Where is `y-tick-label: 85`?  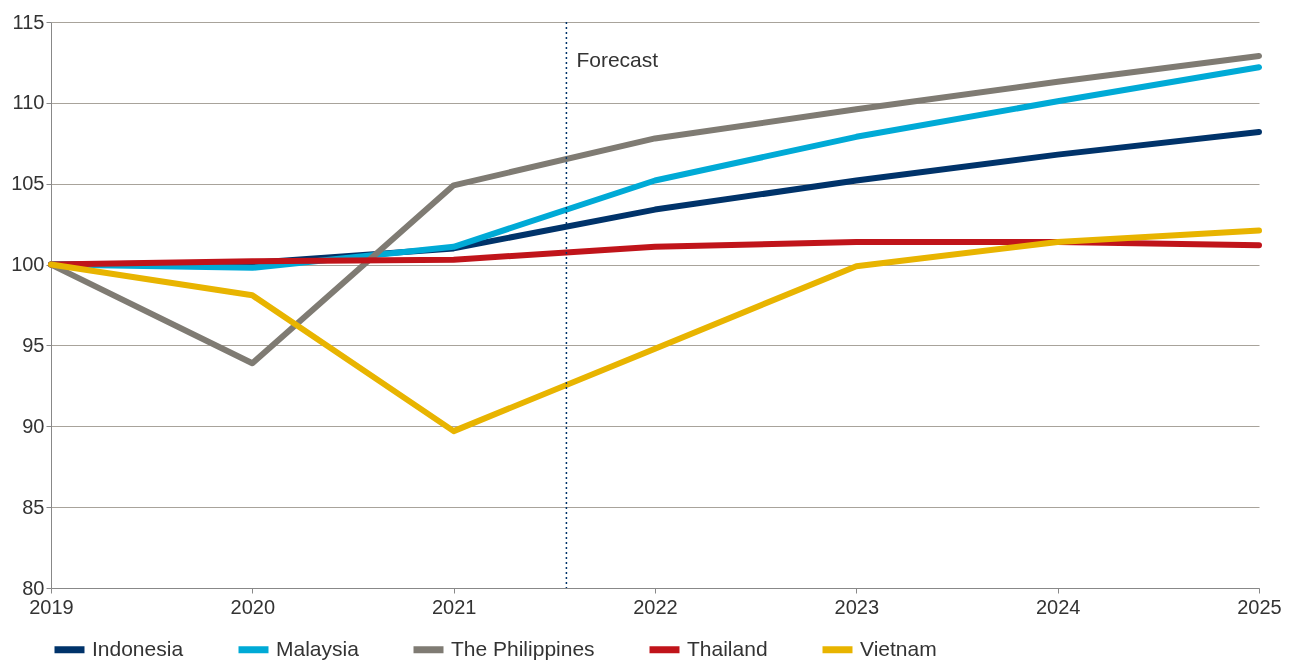 y-tick-label: 85 is located at coordinates (33, 506).